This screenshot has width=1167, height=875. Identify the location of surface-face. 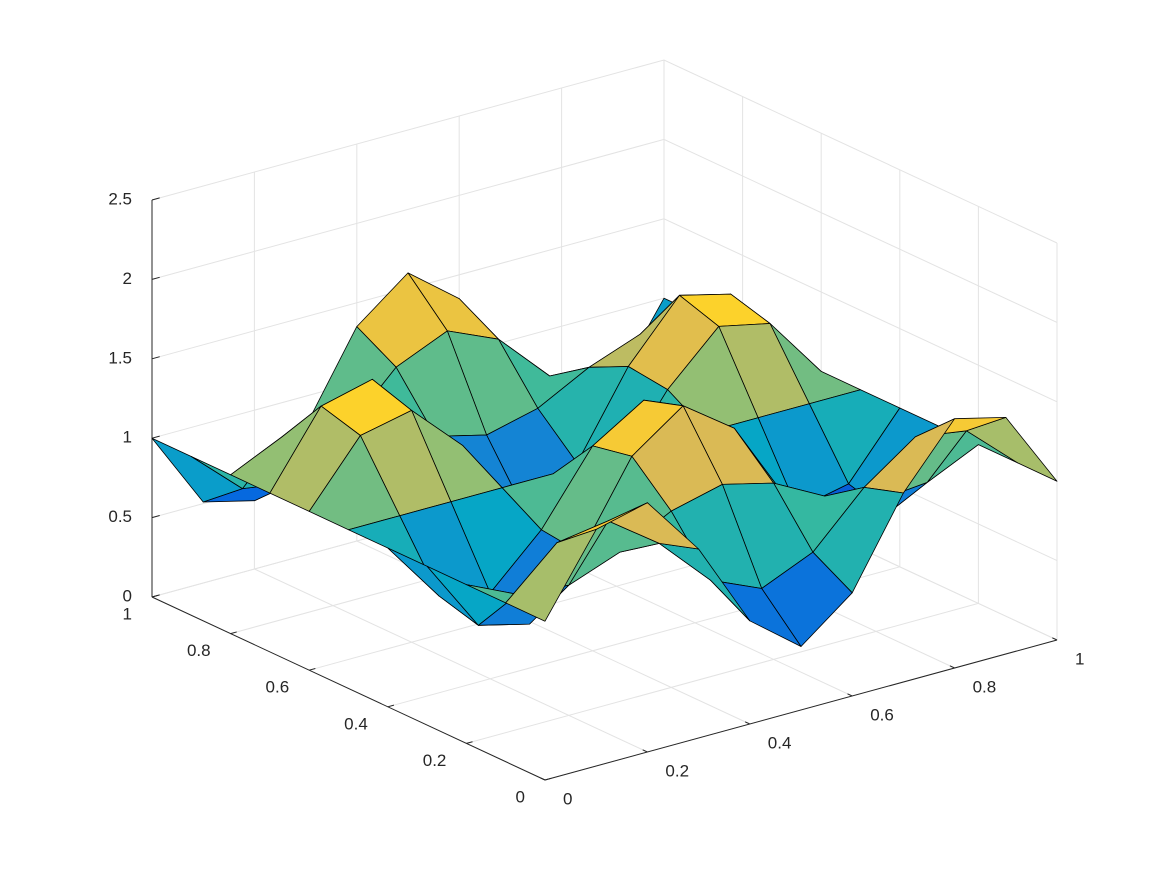
(551, 575).